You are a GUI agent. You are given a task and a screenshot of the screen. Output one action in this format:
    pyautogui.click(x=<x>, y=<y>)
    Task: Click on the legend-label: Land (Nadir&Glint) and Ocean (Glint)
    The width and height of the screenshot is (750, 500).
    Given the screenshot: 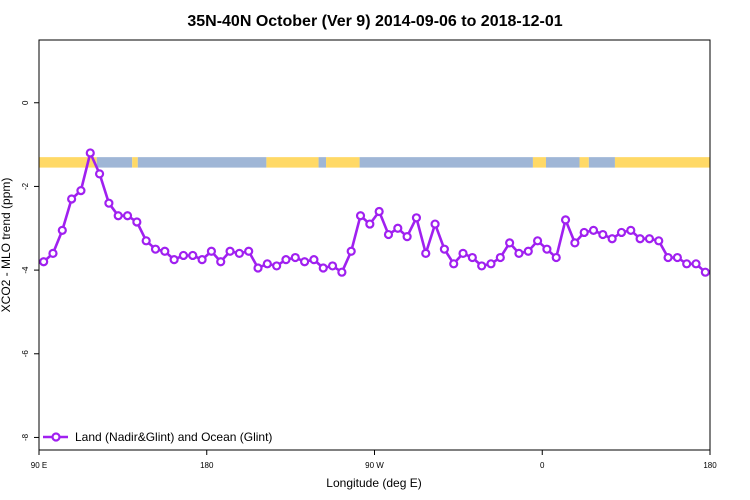 What is the action you would take?
    pyautogui.click(x=173, y=437)
    